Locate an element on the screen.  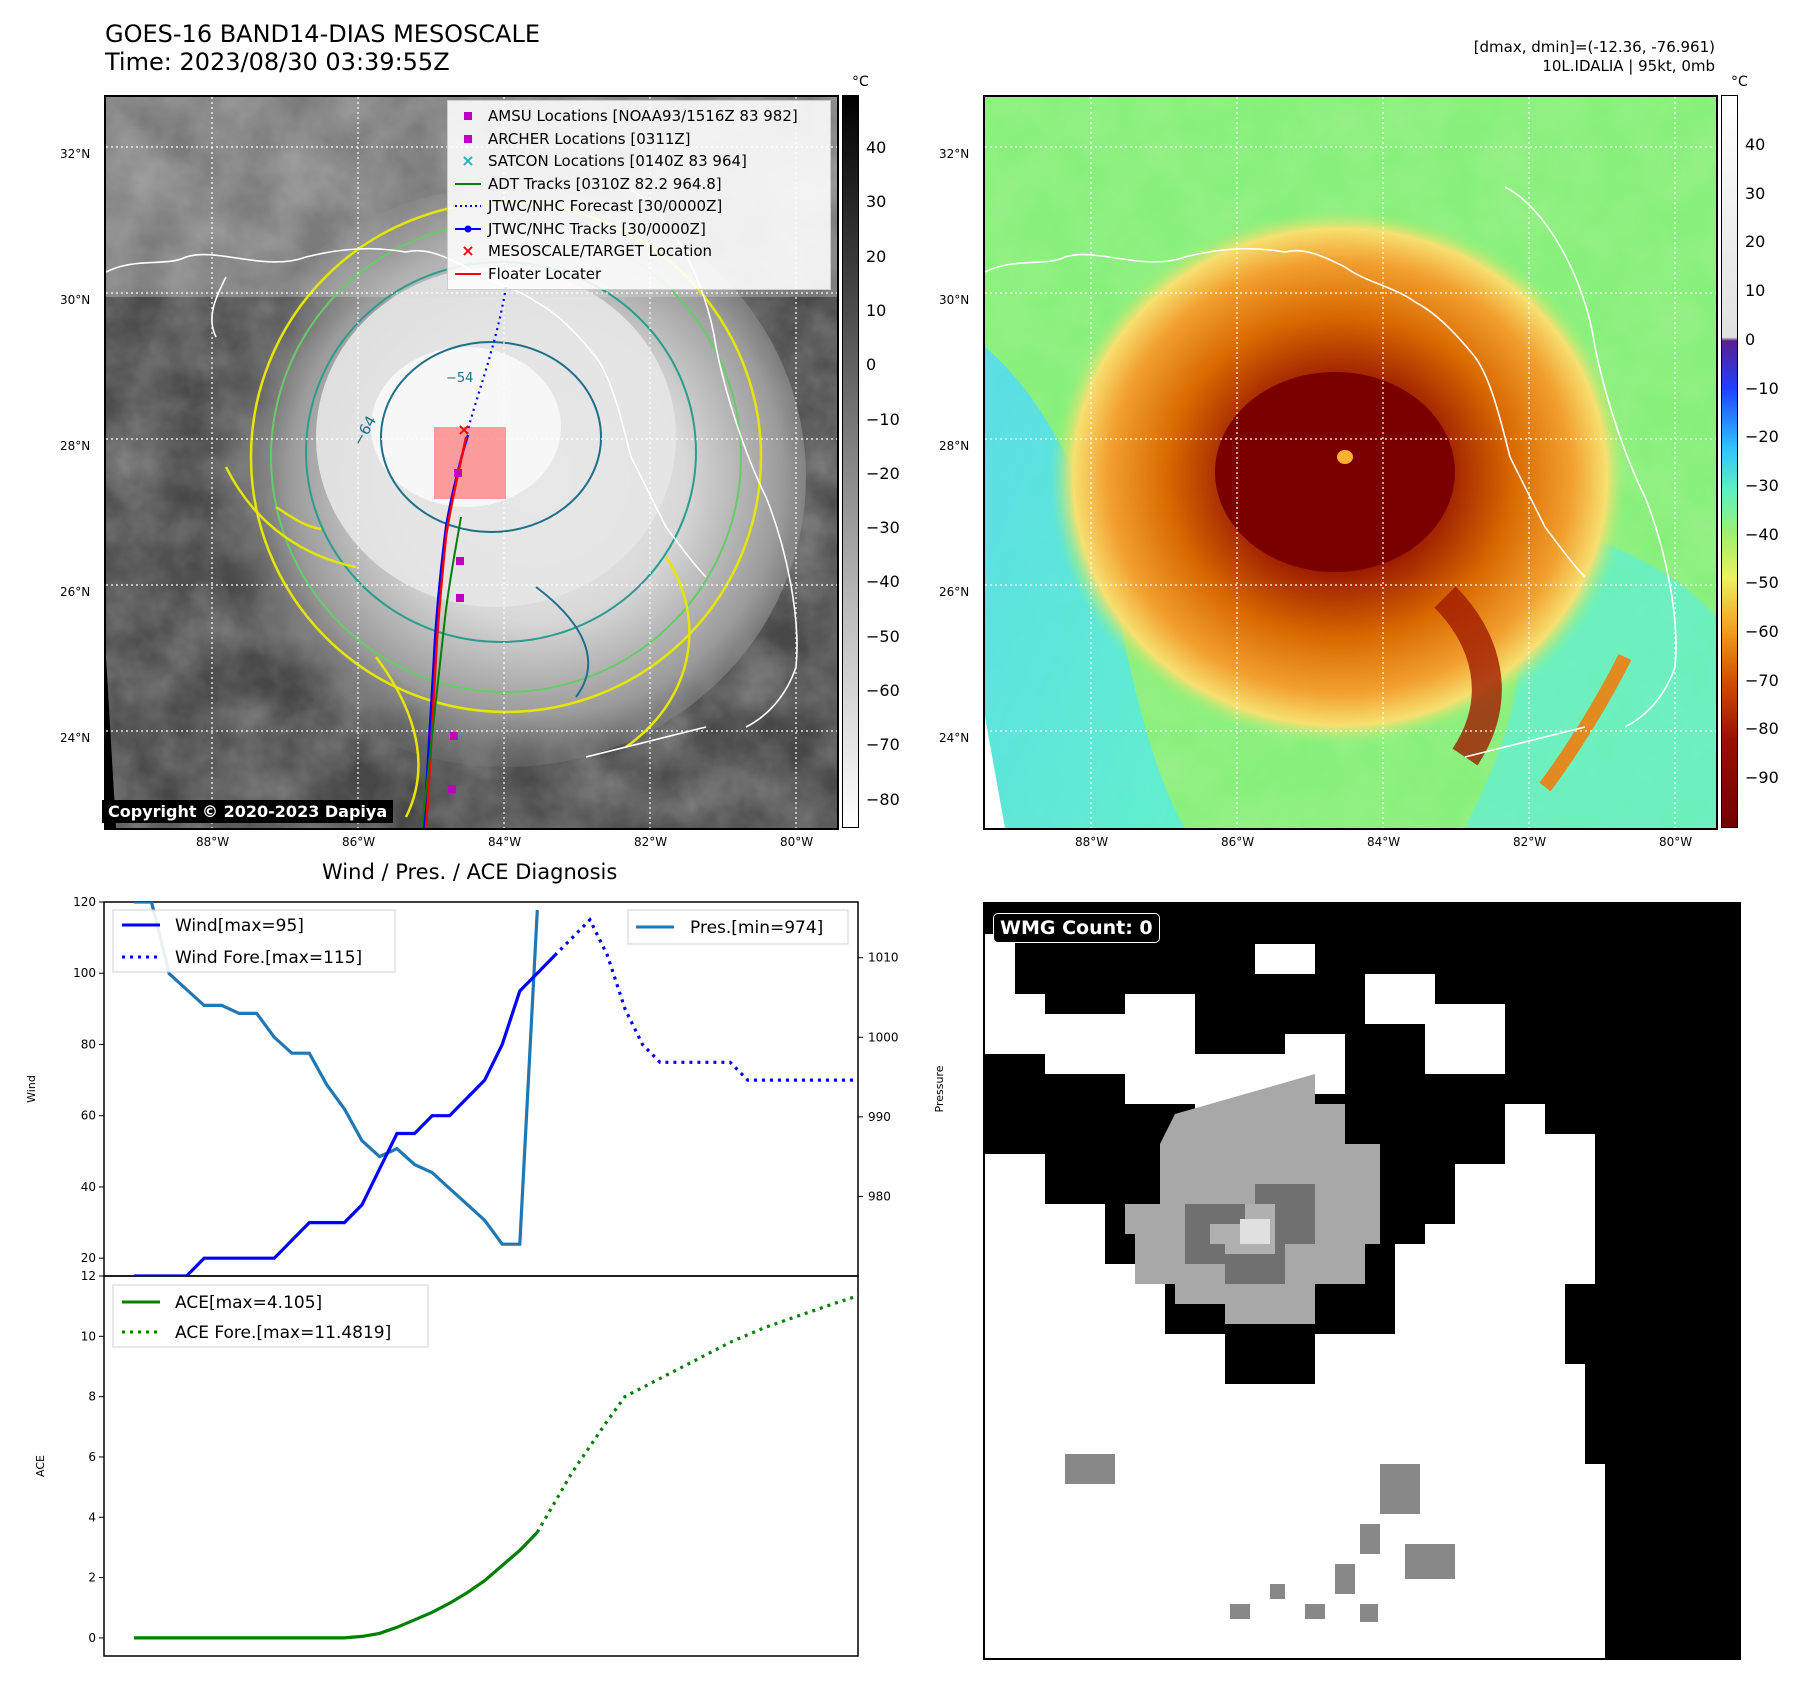
ace-tick-label: 10 is located at coordinates (88, 1336).